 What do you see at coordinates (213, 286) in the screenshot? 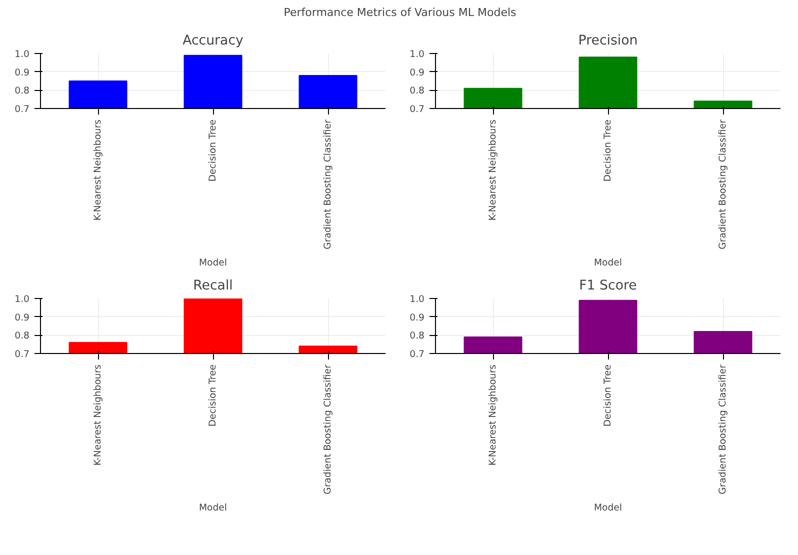
I see `chart-title: Recall` at bounding box center [213, 286].